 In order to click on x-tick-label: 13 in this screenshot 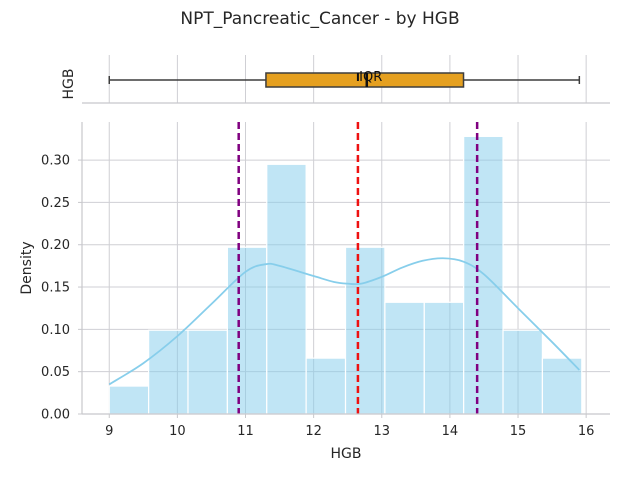, I will do `click(381, 431)`.